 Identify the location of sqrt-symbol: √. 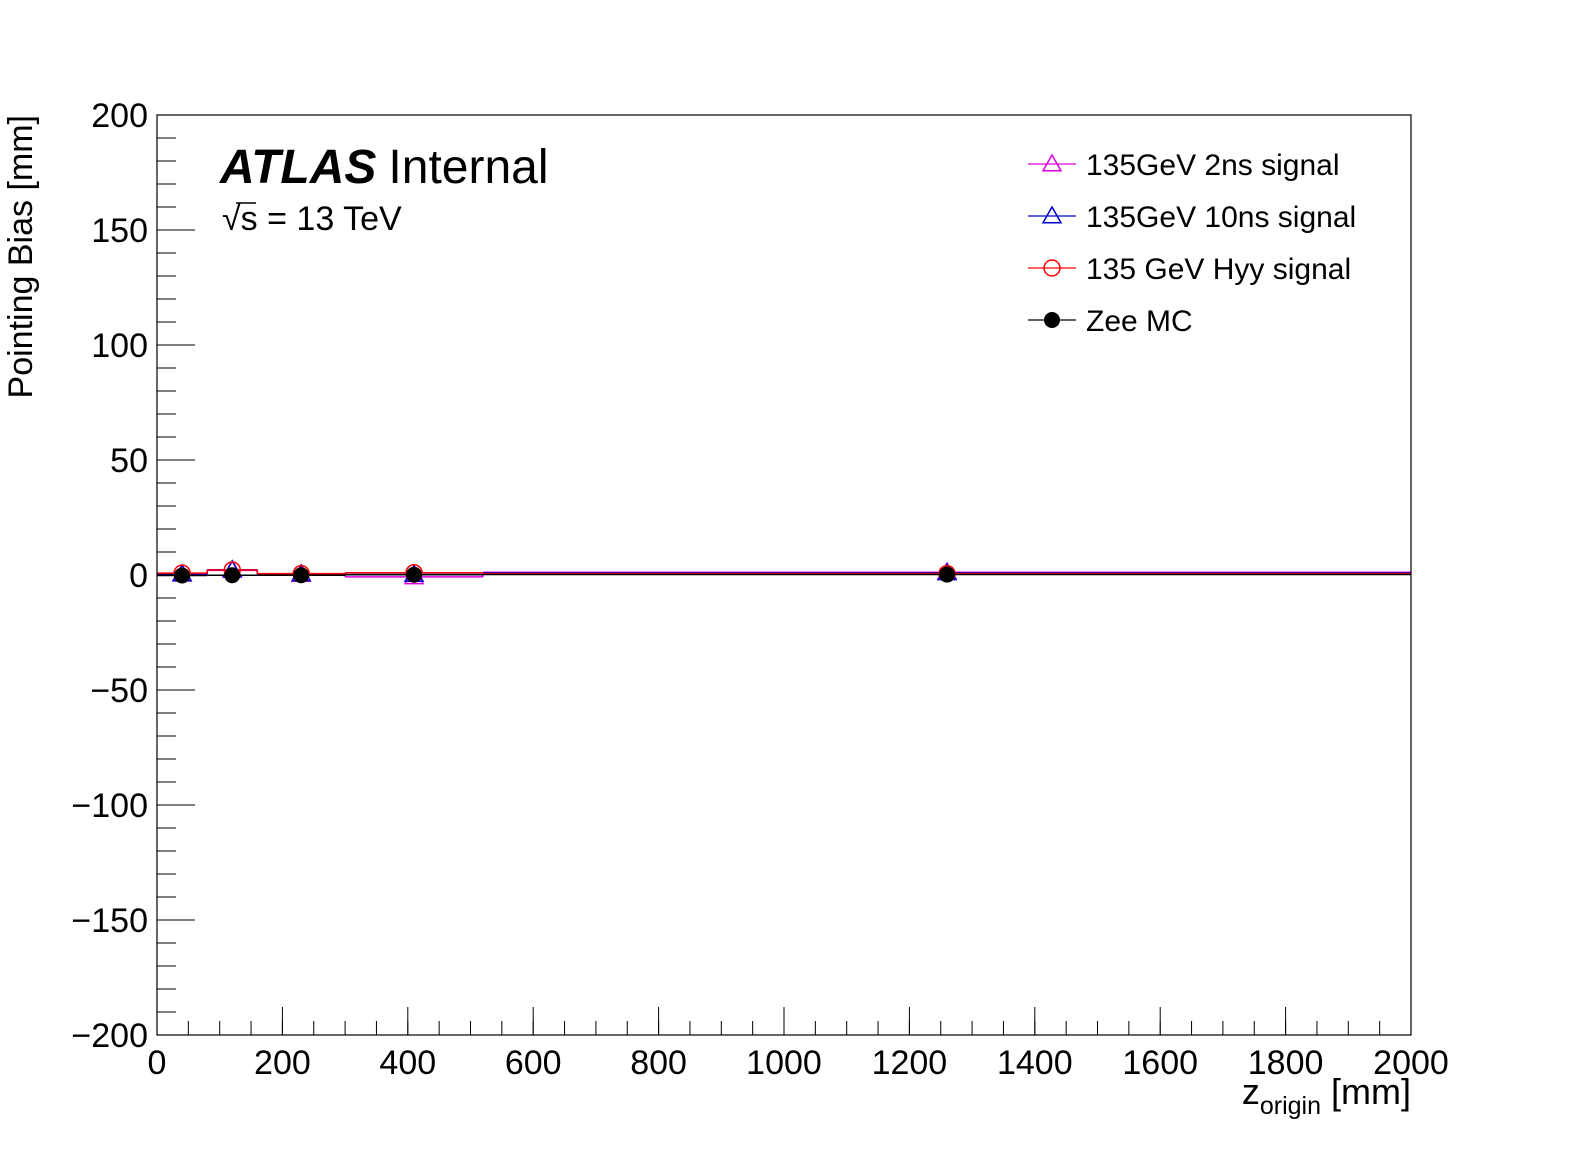
(231, 219).